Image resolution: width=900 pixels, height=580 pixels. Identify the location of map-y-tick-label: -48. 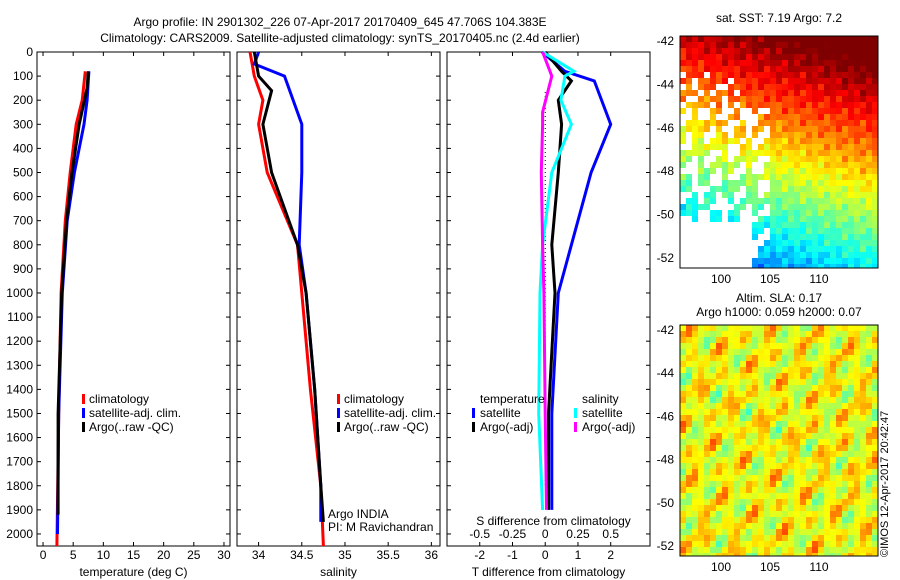
(666, 171).